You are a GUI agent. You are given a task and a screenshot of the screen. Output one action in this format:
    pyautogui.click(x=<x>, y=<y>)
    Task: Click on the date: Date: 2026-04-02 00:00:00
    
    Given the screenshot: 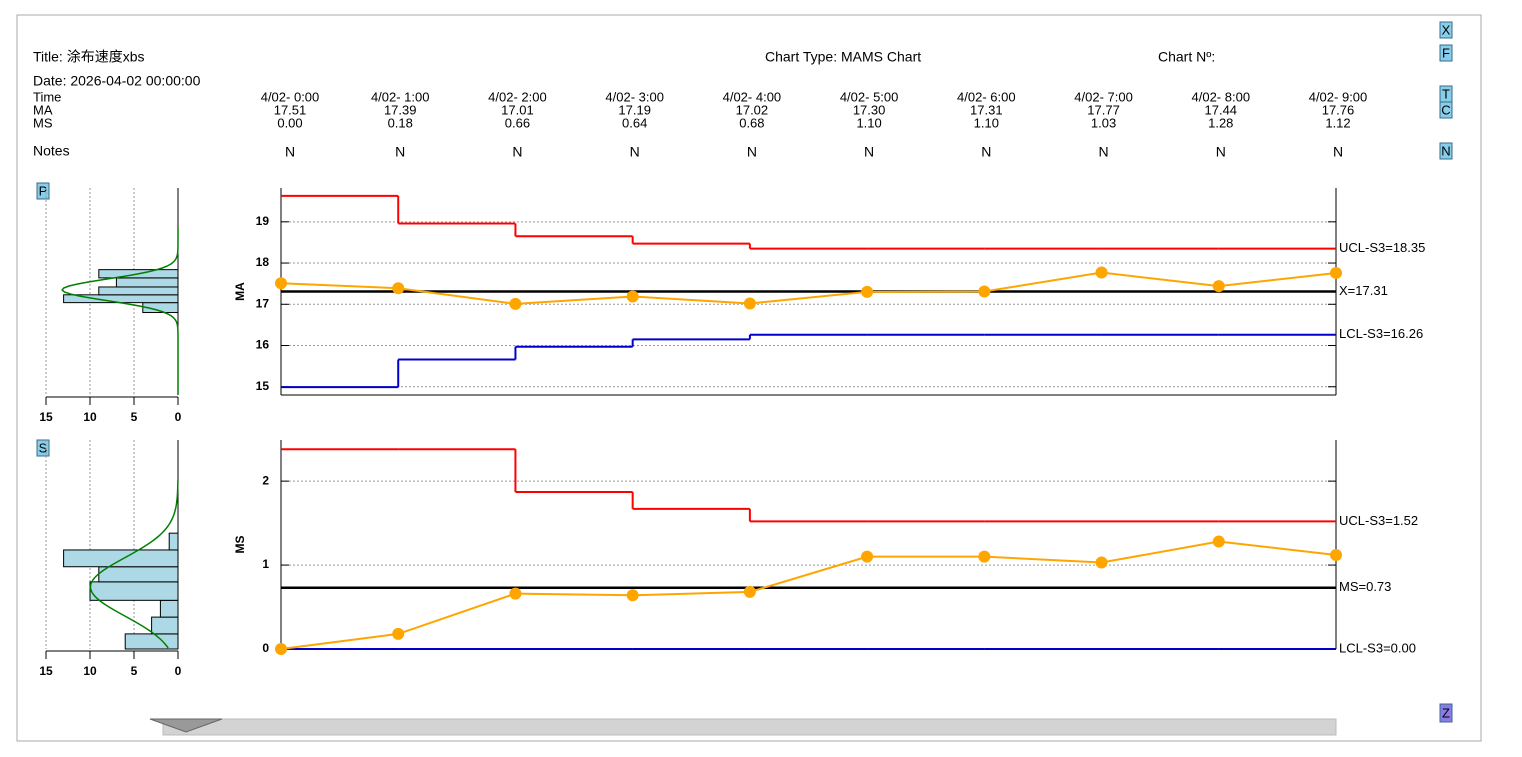 What is the action you would take?
    pyautogui.click(x=117, y=81)
    